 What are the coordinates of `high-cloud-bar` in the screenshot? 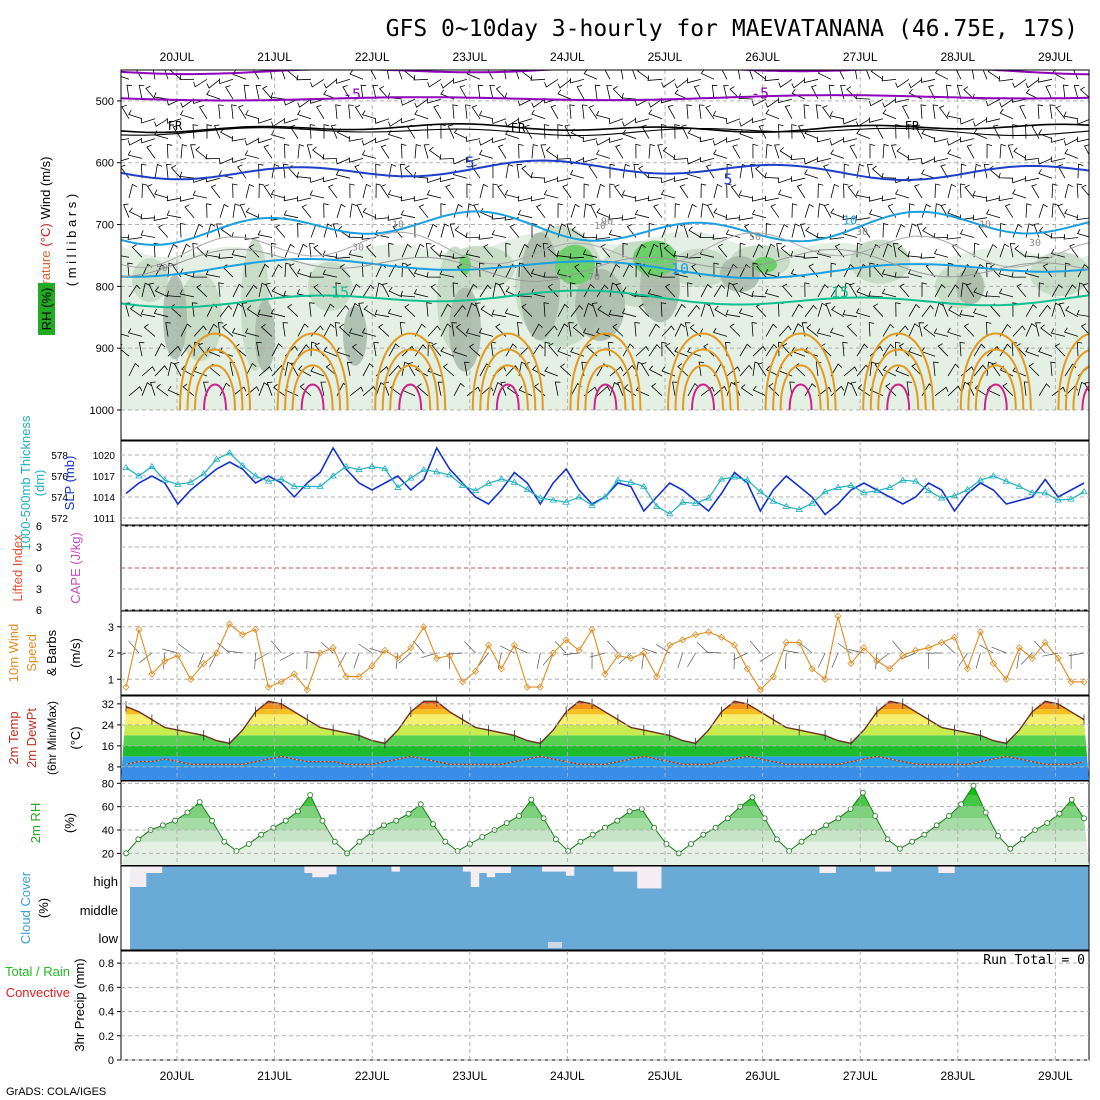 It's located at (633, 869).